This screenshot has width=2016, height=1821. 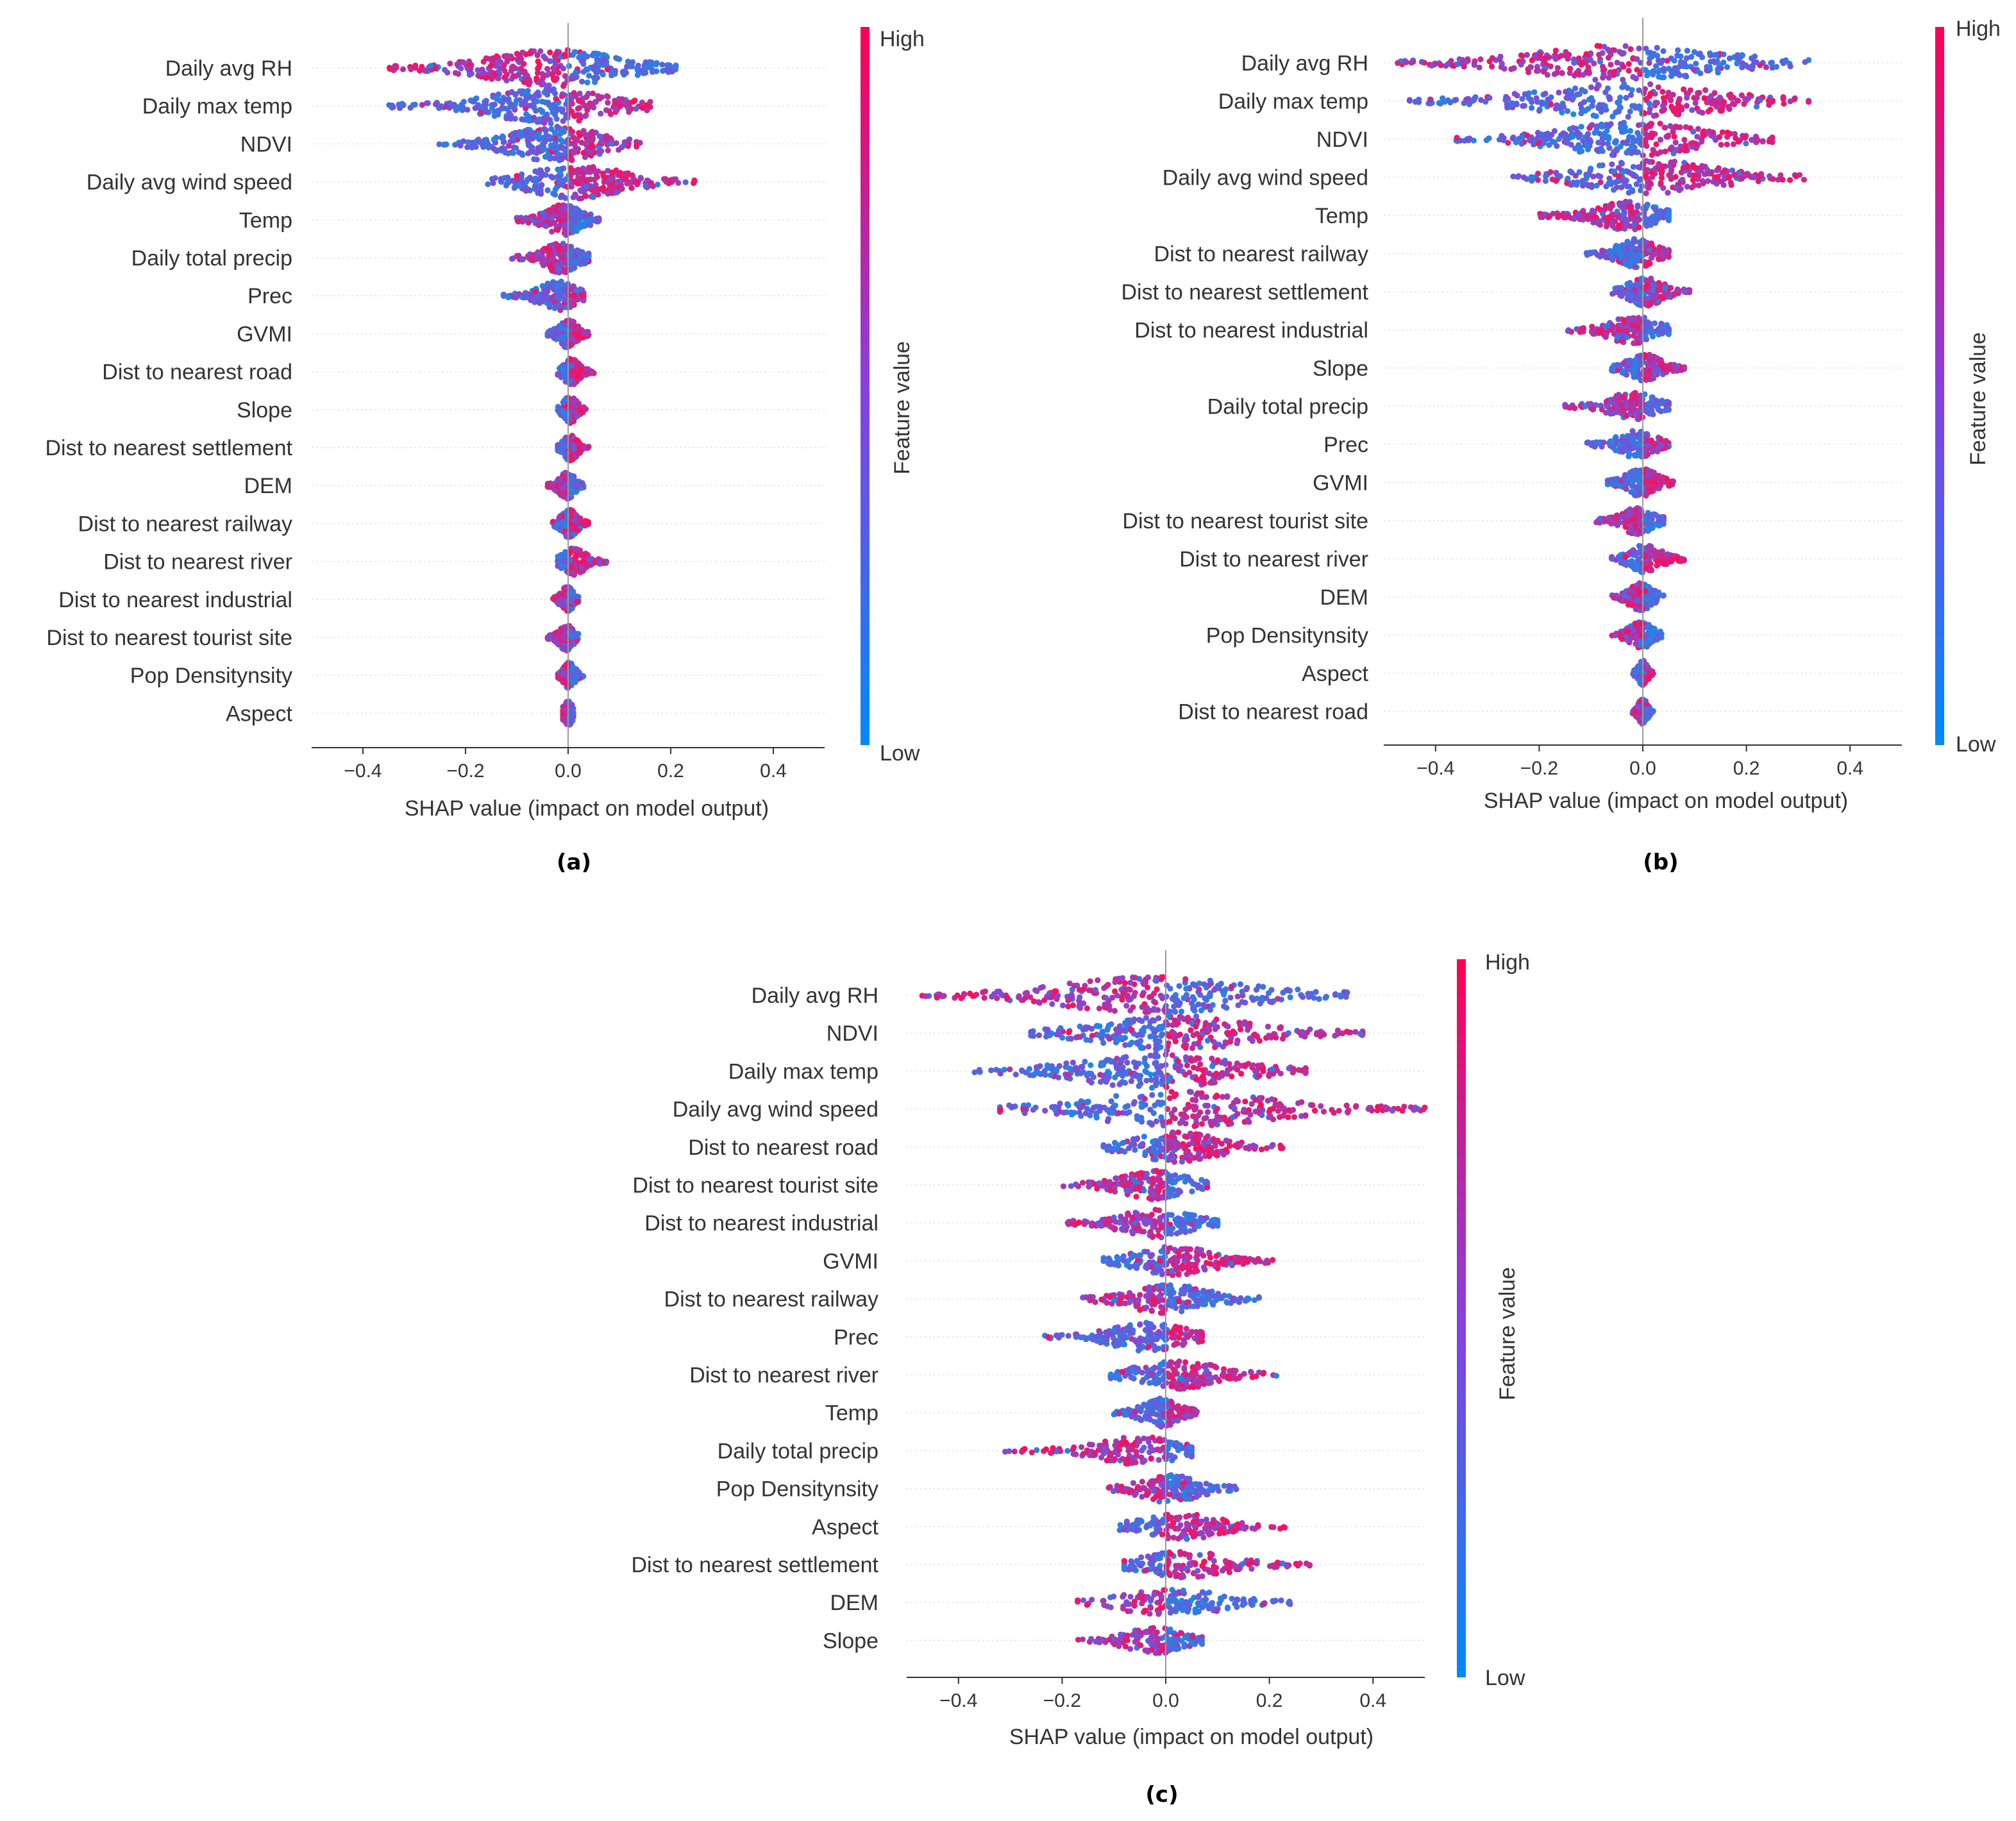 I want to click on feature-label: Dist to nearest tourist site, so click(x=169, y=638).